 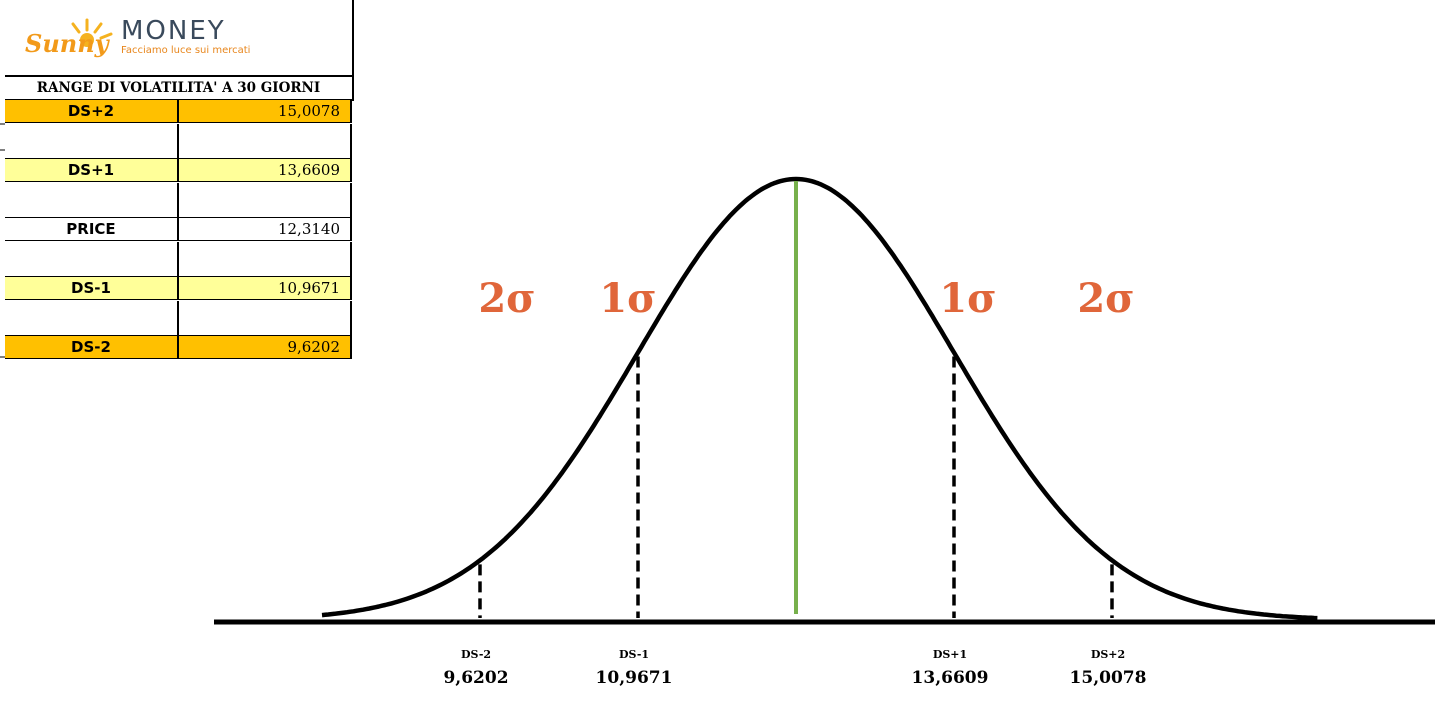 I want to click on row-label: DS-2, so click(x=92, y=347).